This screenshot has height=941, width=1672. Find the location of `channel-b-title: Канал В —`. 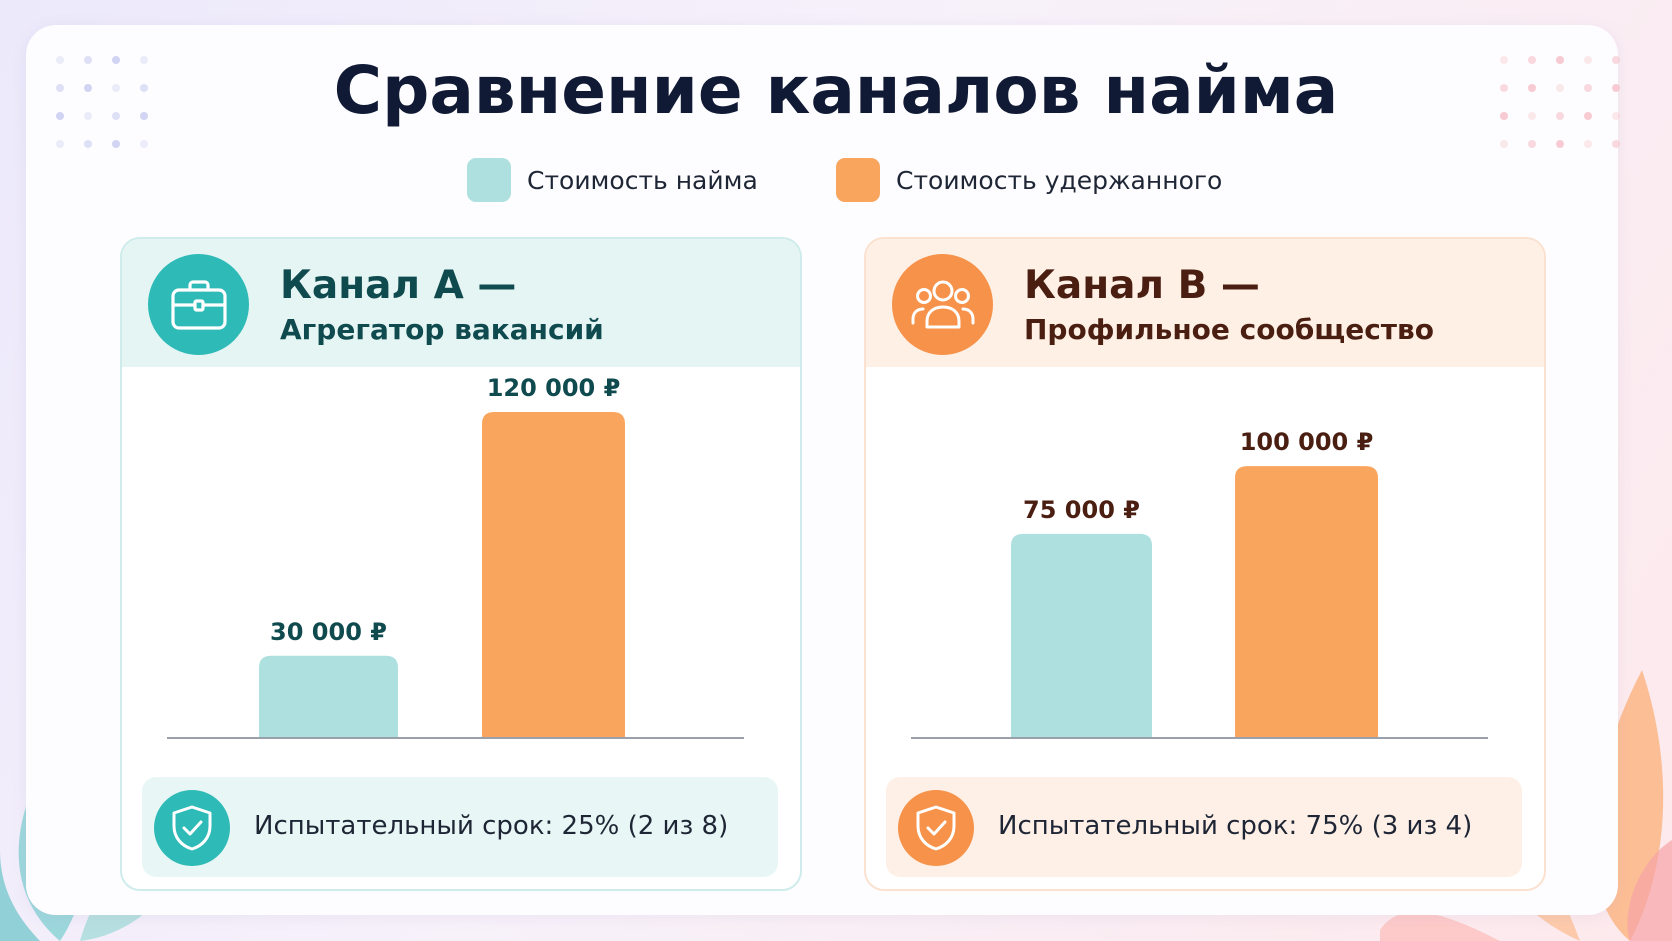

channel-b-title: Канал В — is located at coordinates (1142, 285).